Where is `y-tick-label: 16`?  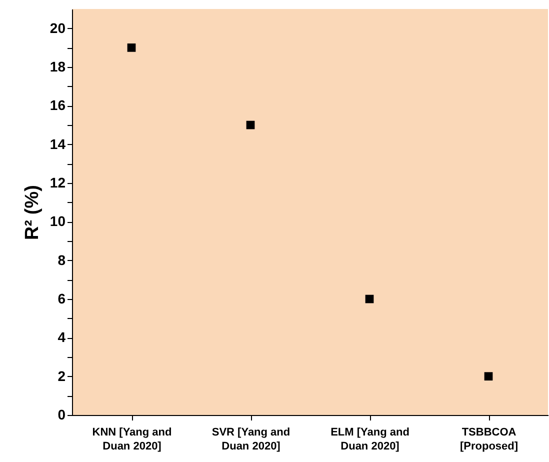 y-tick-label: 16 is located at coordinates (58, 105).